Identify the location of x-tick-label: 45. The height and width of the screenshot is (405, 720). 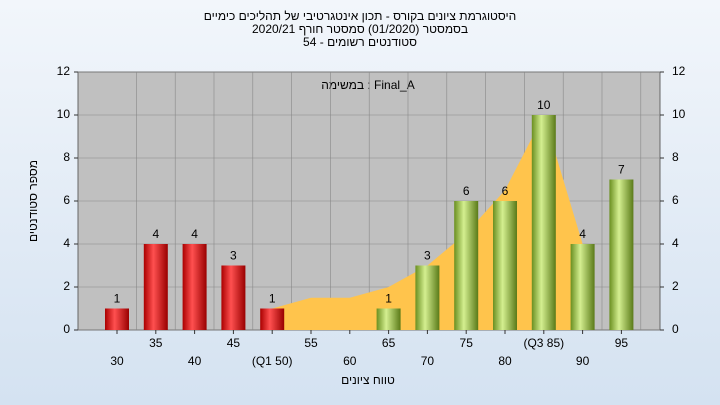
(234, 343).